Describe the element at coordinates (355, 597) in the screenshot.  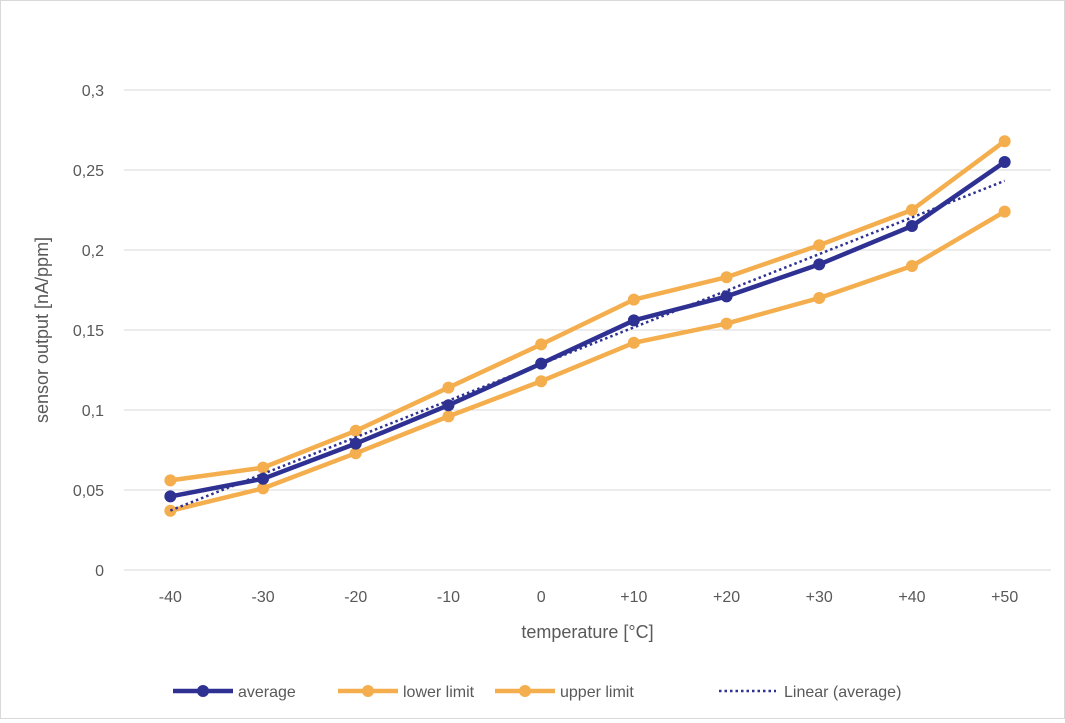
I see `x-tick-label: -20` at that location.